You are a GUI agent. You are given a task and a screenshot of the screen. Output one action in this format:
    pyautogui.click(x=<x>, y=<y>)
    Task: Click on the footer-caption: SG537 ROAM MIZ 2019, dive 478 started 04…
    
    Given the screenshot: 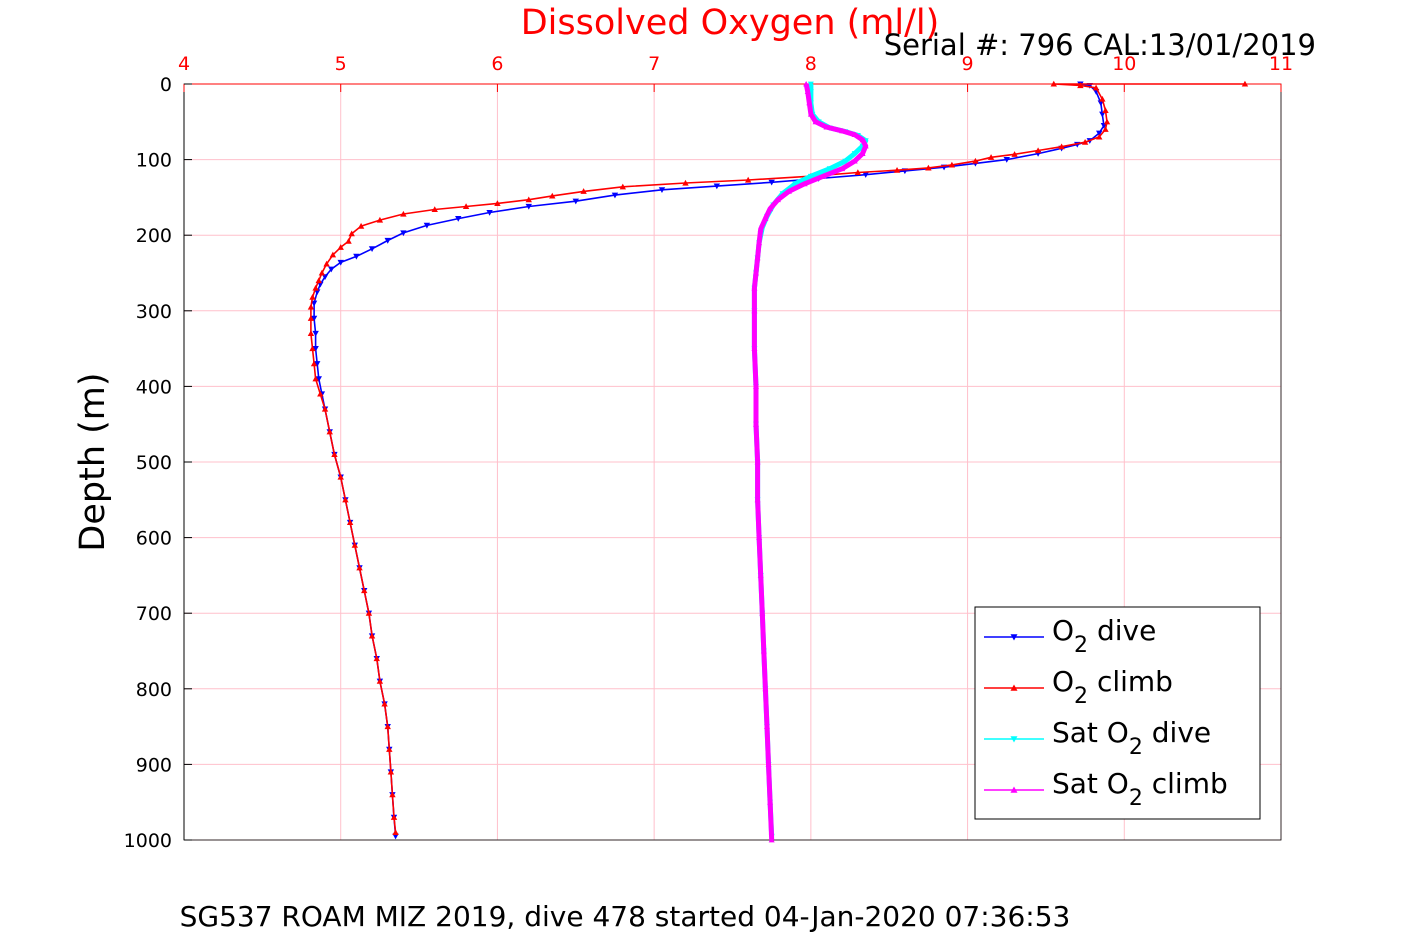 What is the action you would take?
    pyautogui.click(x=625, y=916)
    